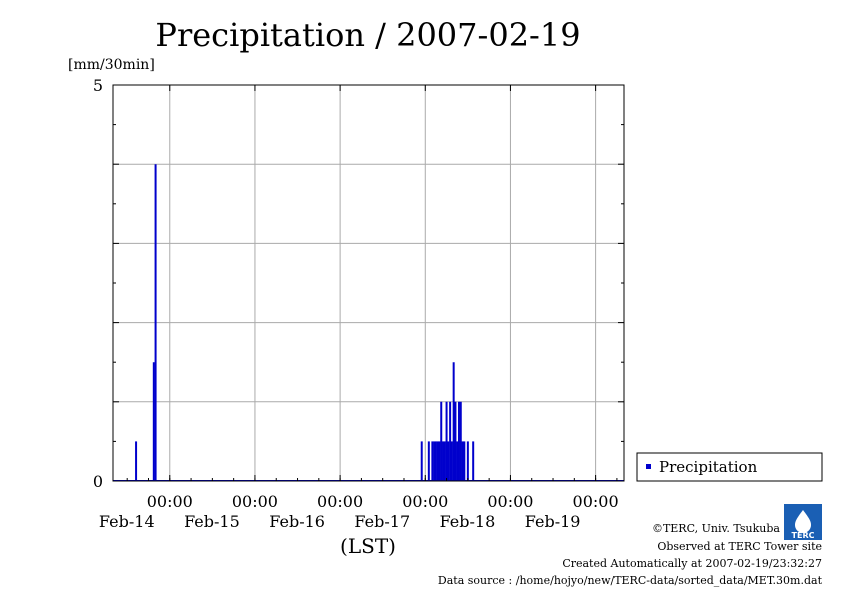  What do you see at coordinates (708, 467) in the screenshot?
I see `legend-label: Precipitation` at bounding box center [708, 467].